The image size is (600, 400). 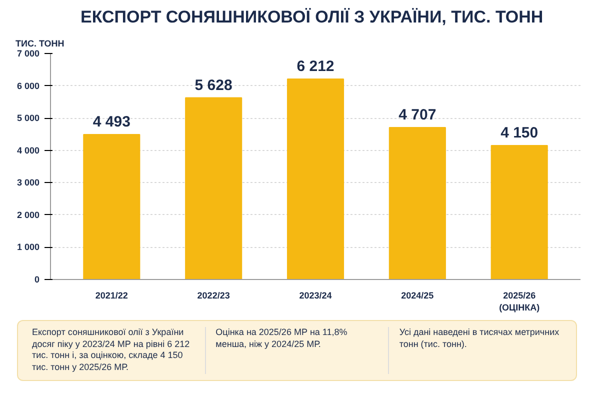 I want to click on text: Експорт соняшникової олії з України досяг піку у 2023/24 МР на рівні 6 212 тис. тонн і, за оцінкою, складе 4 150 тис. тонн у 2025/26 МР., so click(x=111, y=350).